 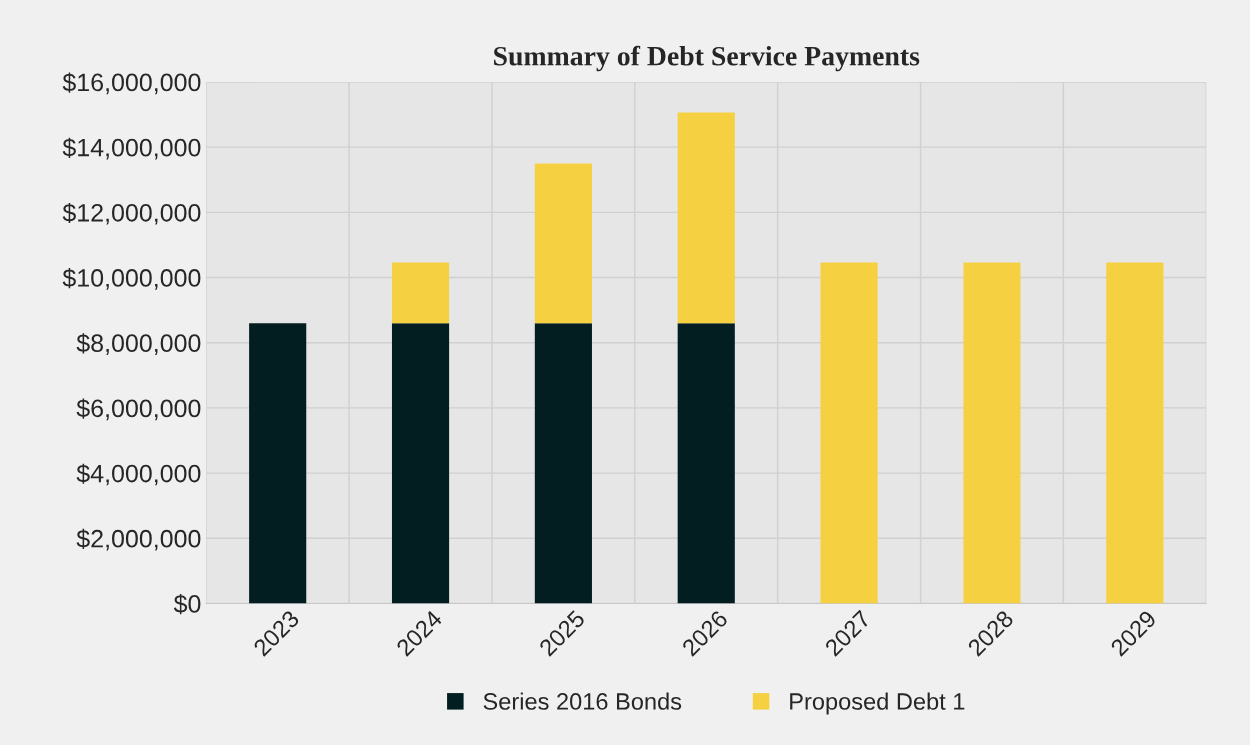 What do you see at coordinates (582, 701) in the screenshot?
I see `legend-label: Series 2016 Bonds` at bounding box center [582, 701].